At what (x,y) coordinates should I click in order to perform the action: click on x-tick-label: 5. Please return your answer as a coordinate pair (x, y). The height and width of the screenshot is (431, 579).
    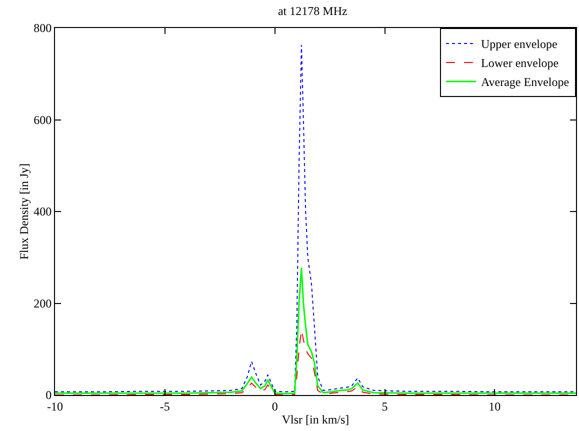
    Looking at the image, I should click on (385, 406).